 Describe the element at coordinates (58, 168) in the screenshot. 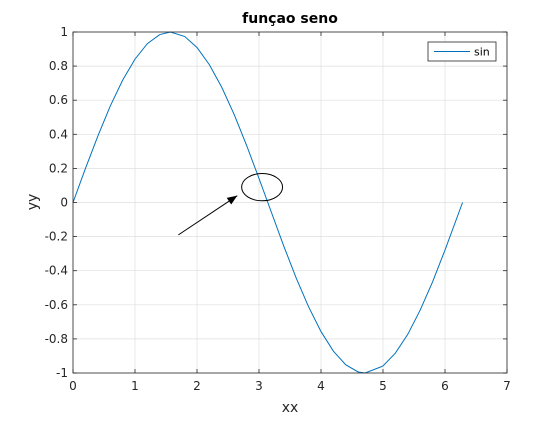

I see `y-tick-label: 0.2` at that location.